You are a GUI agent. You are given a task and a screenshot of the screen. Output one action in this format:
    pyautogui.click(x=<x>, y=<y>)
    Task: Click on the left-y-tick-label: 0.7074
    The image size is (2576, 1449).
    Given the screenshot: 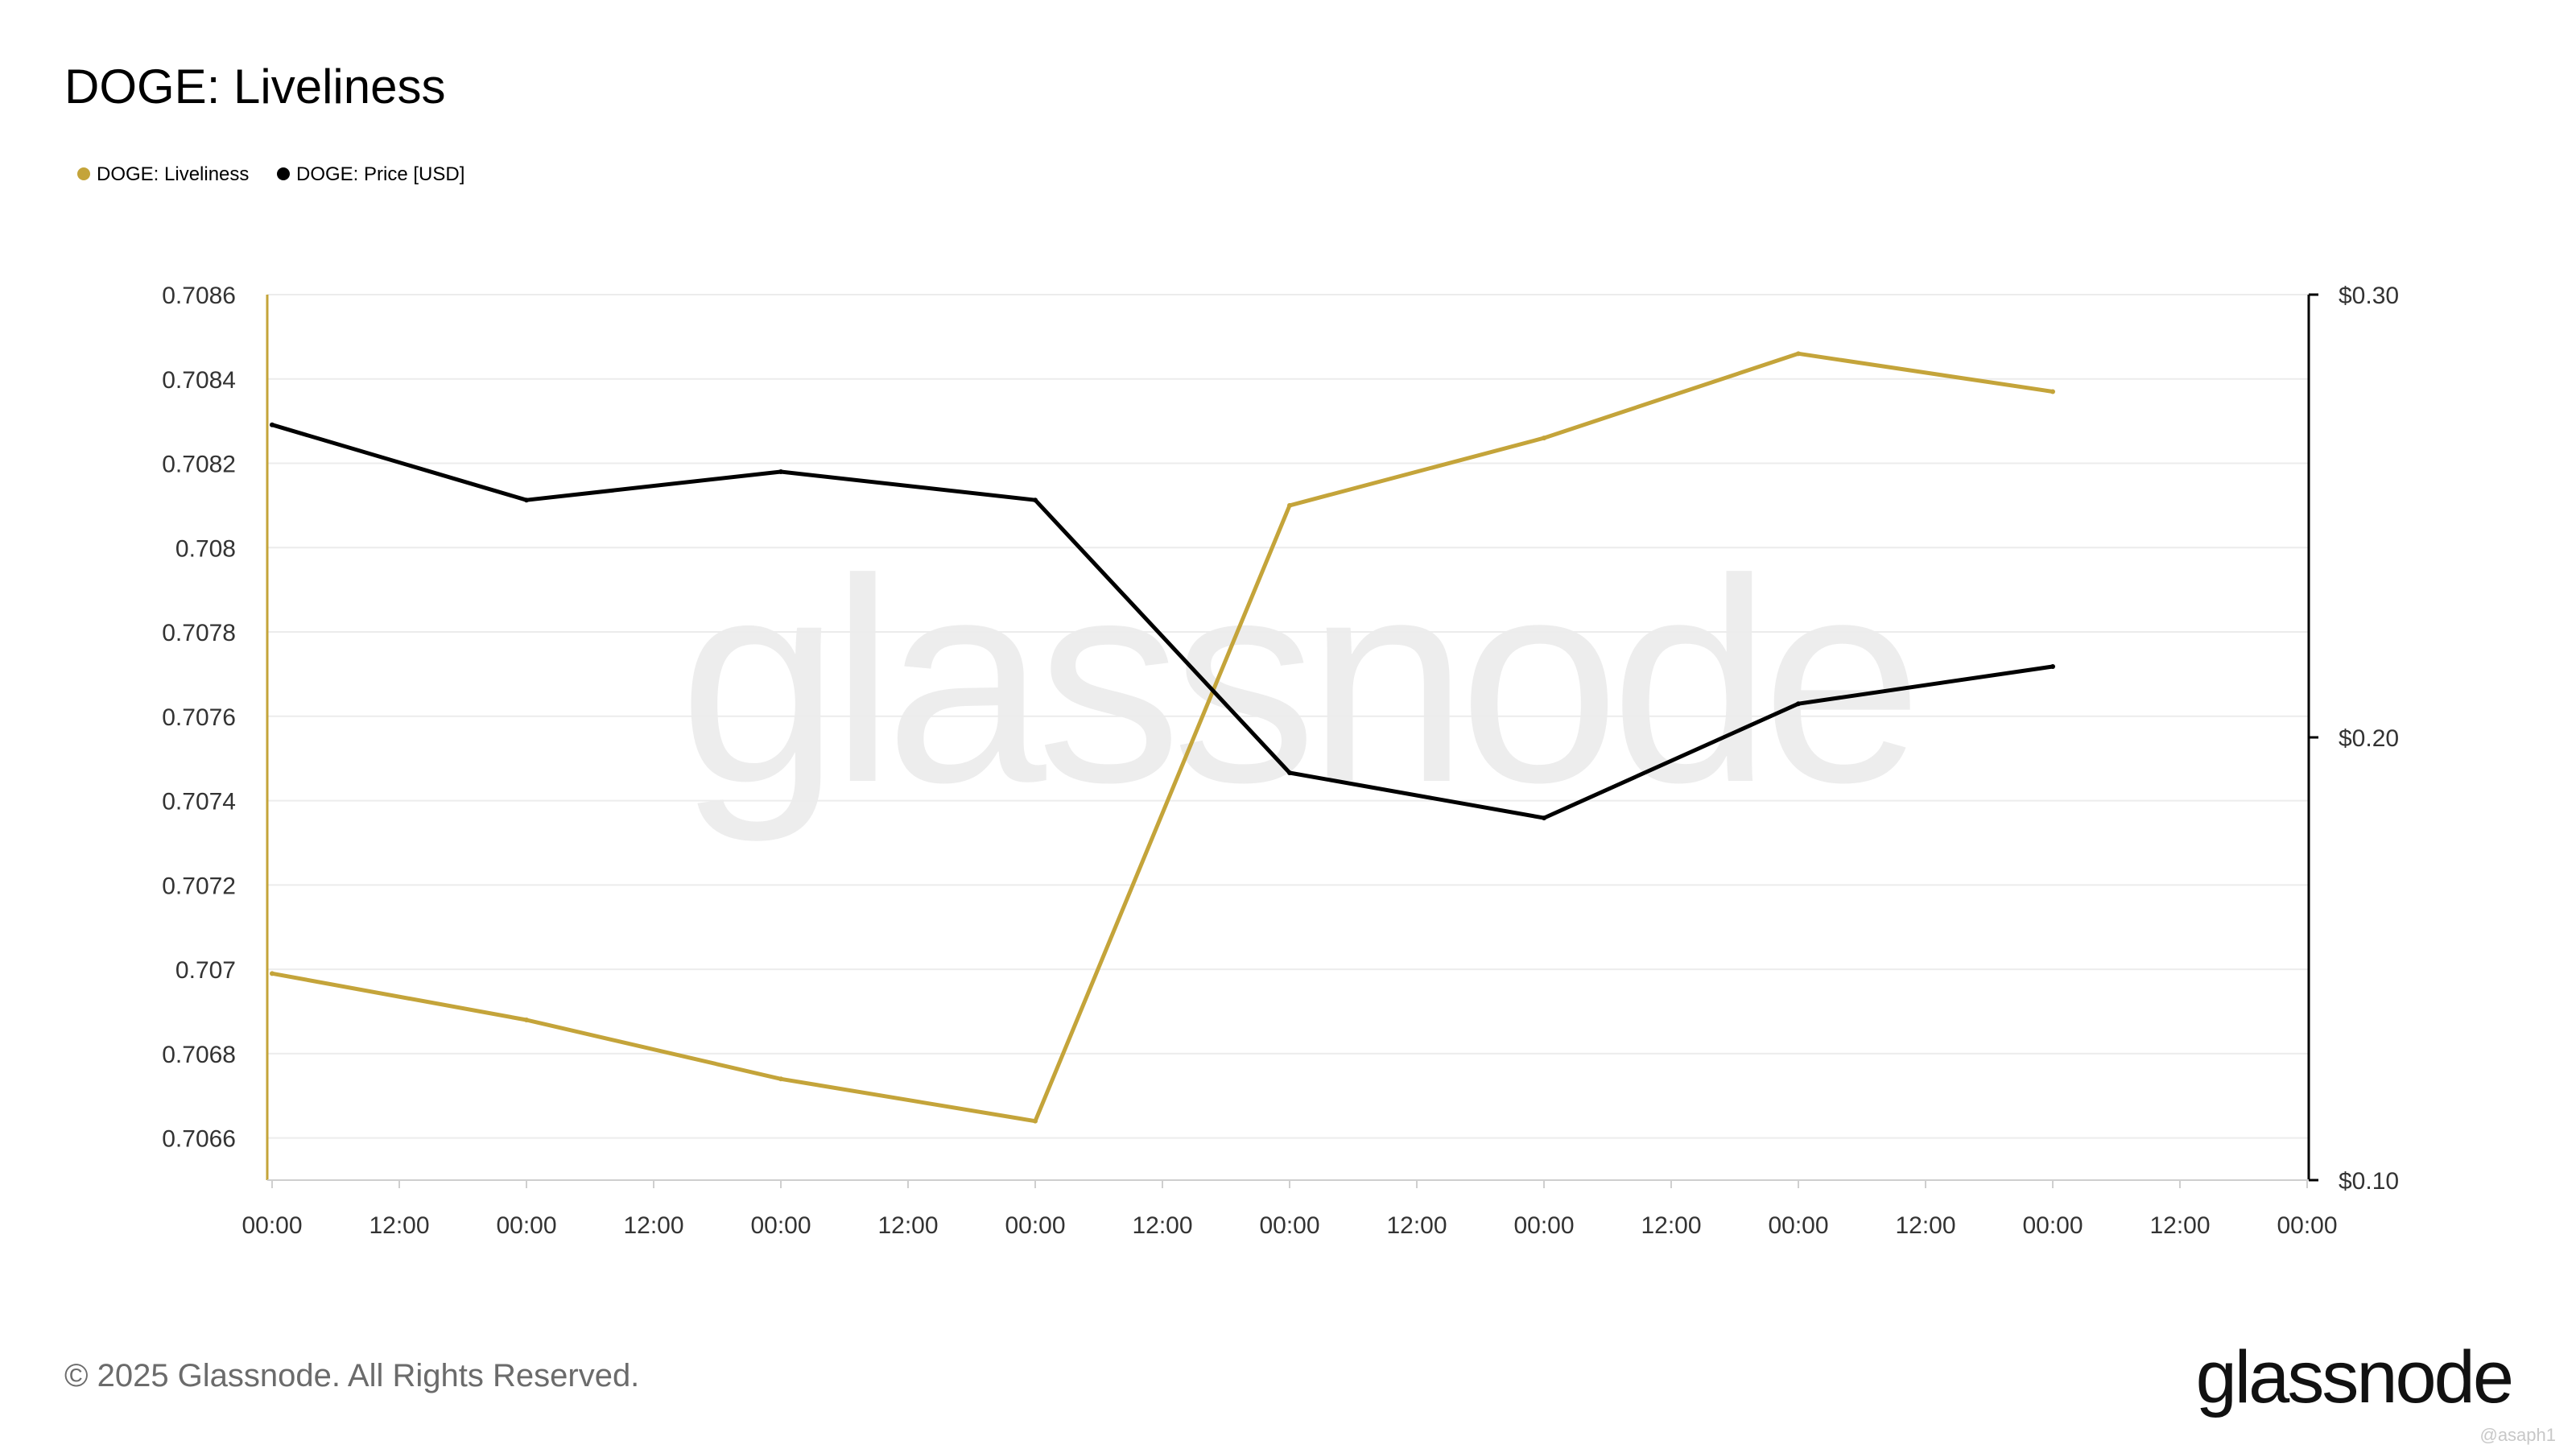 What is the action you would take?
    pyautogui.click(x=199, y=802)
    